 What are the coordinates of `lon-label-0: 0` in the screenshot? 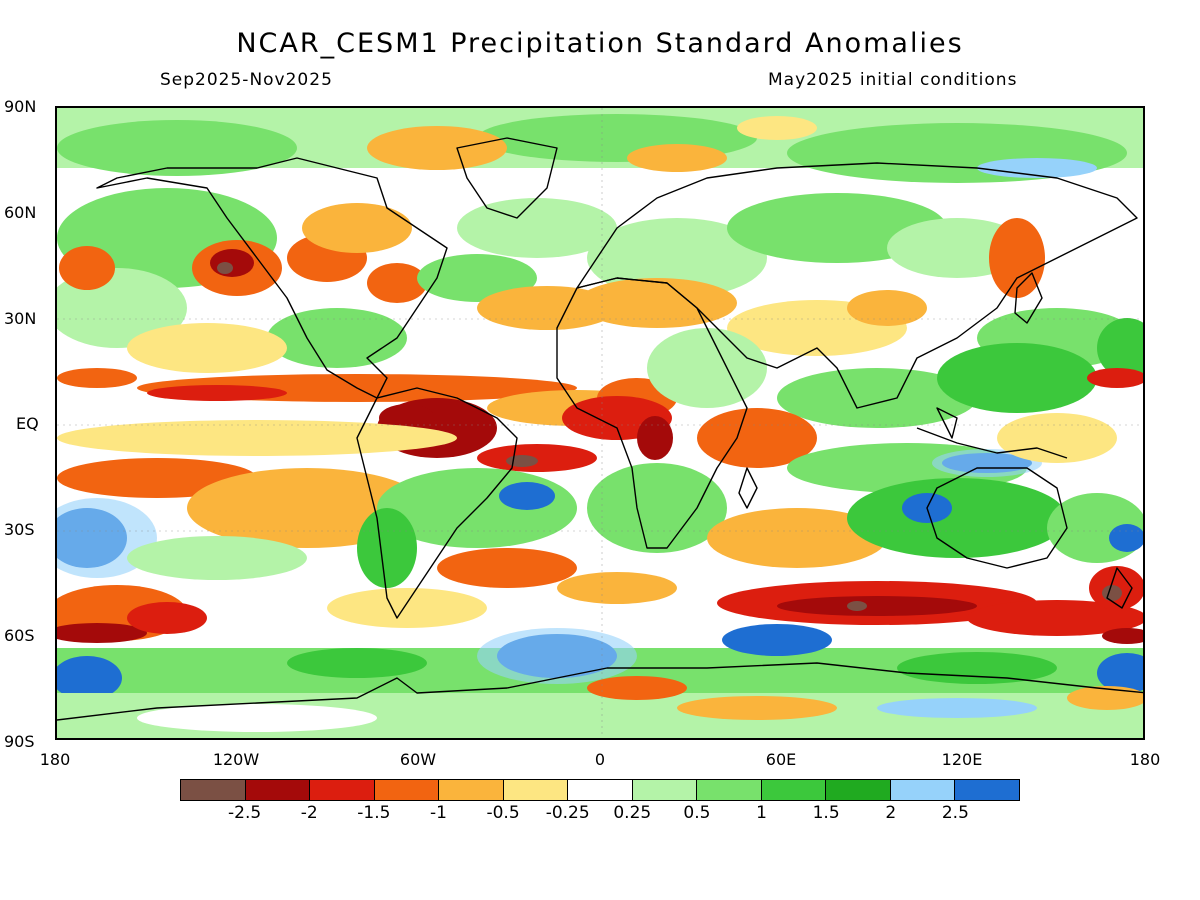 It's located at (600, 759).